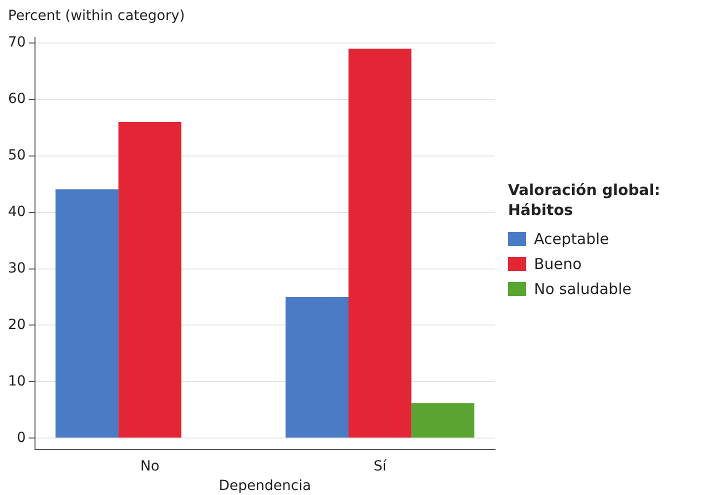  What do you see at coordinates (17, 212) in the screenshot?
I see `y-tick-label: 40` at bounding box center [17, 212].